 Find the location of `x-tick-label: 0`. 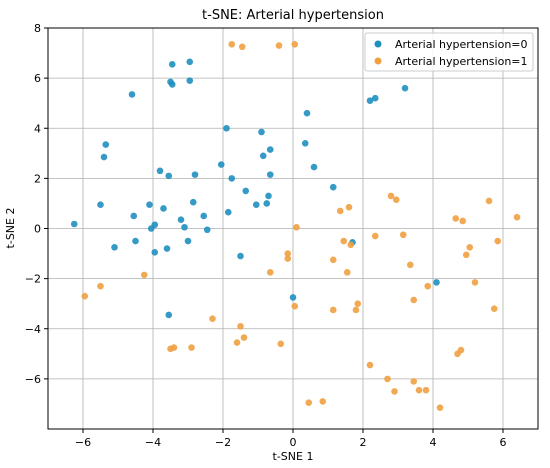

x-tick-label: 0 is located at coordinates (293, 442).